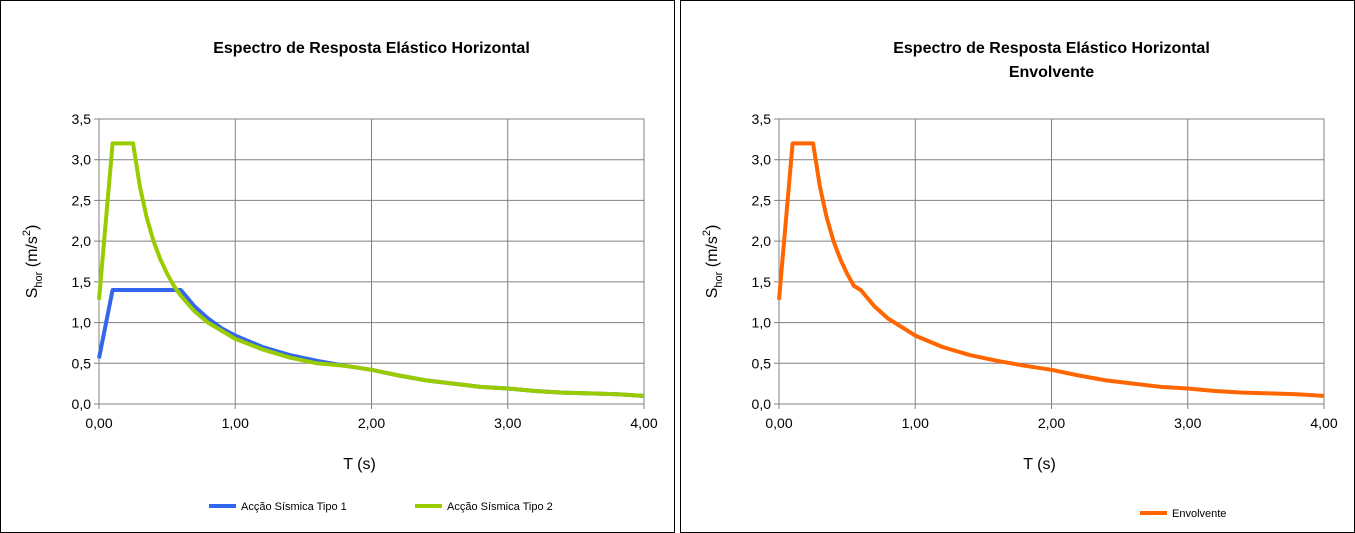  What do you see at coordinates (500, 507) in the screenshot?
I see `legend-label-2: Acção Sísmica Tipo 2` at bounding box center [500, 507].